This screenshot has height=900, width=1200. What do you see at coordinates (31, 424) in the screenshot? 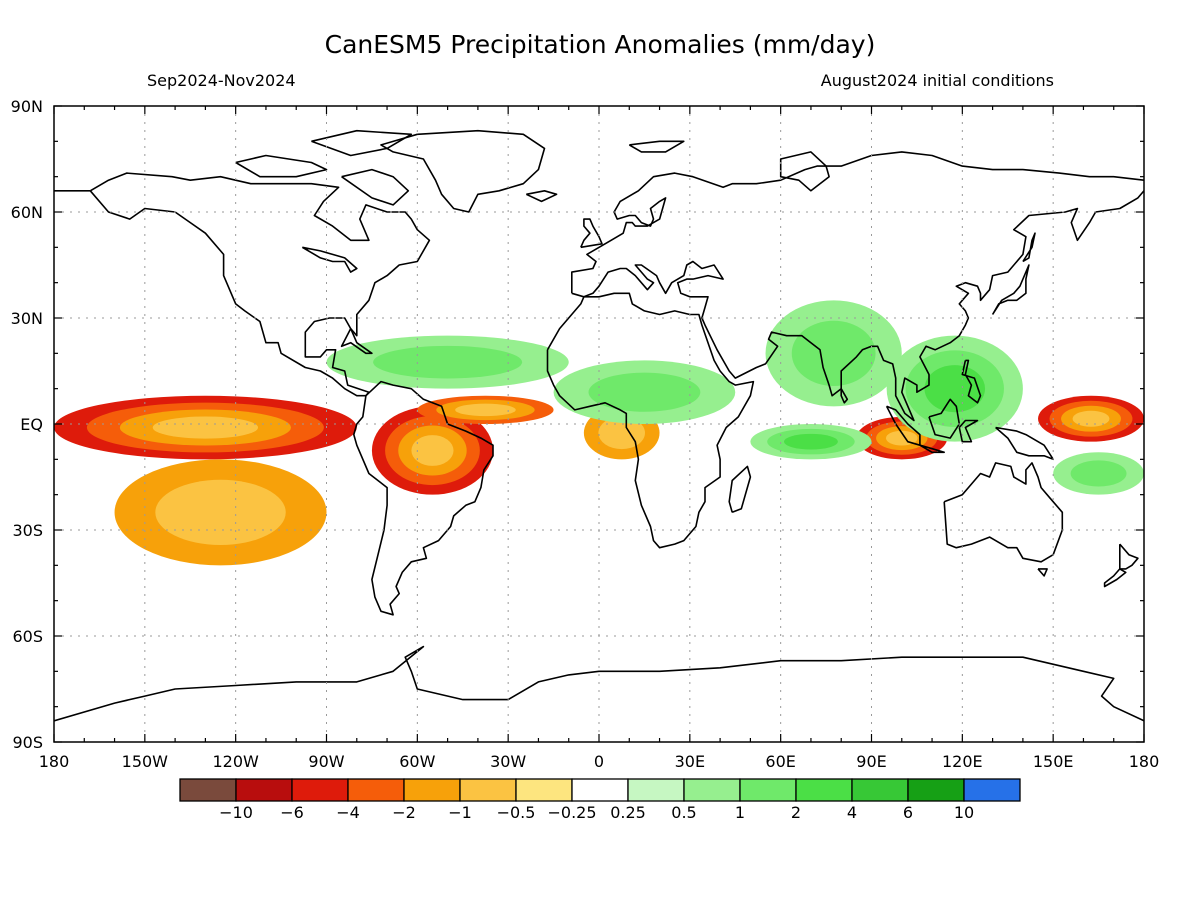
I see `lat-tick-label: EQ` at bounding box center [31, 424].